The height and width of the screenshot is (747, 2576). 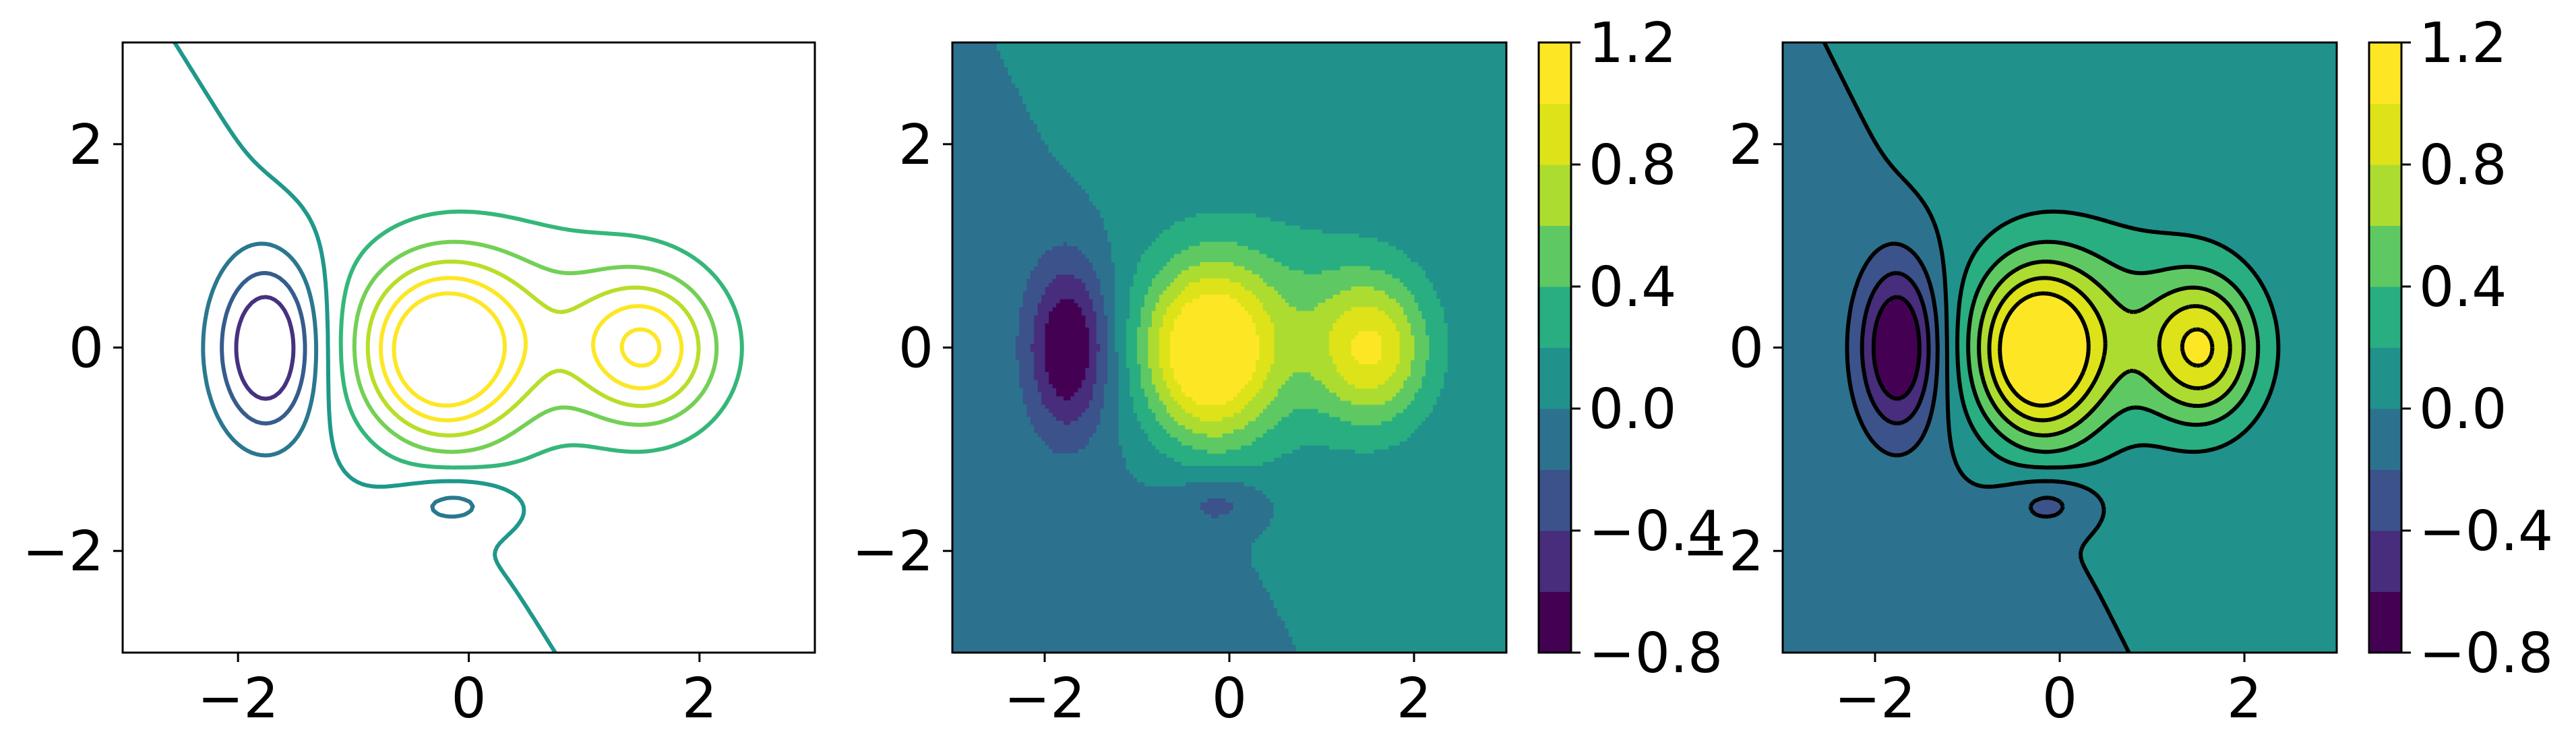 I want to click on contour-lines-y-axis: −2 0 2, so click(x=73, y=348).